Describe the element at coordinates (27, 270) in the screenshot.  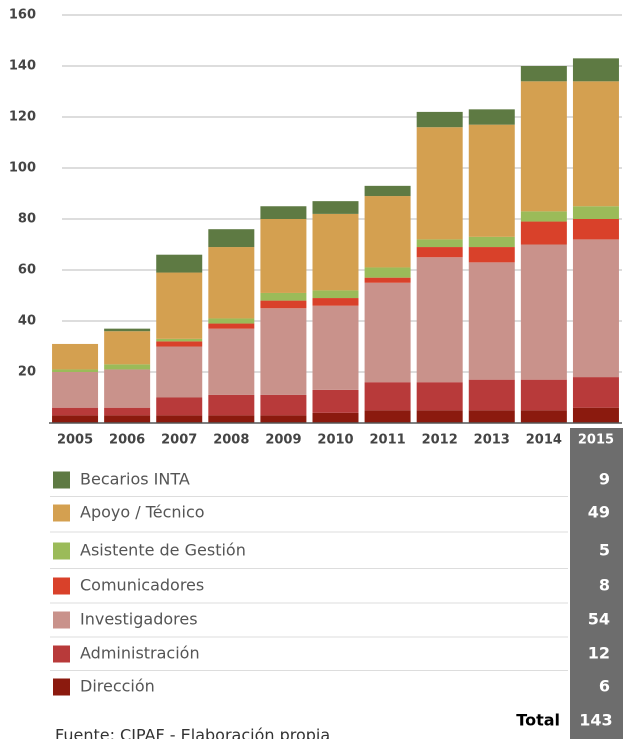
I see `y-tick-label: 60` at that location.